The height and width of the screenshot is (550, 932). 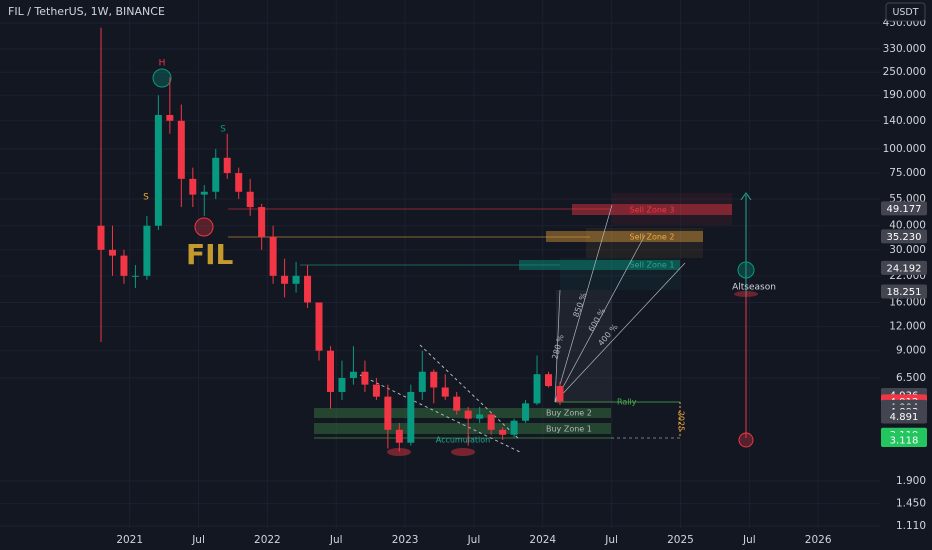 I want to click on y-tick-label: 30.000, so click(x=907, y=250).